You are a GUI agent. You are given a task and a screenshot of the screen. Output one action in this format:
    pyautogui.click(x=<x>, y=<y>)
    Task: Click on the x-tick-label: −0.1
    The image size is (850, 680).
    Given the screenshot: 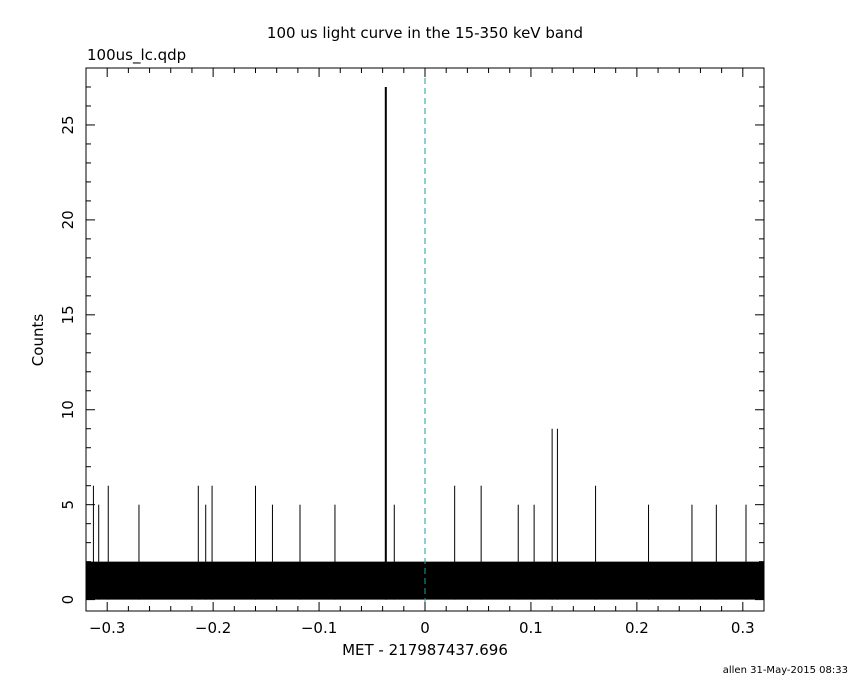 What is the action you would take?
    pyautogui.click(x=319, y=628)
    